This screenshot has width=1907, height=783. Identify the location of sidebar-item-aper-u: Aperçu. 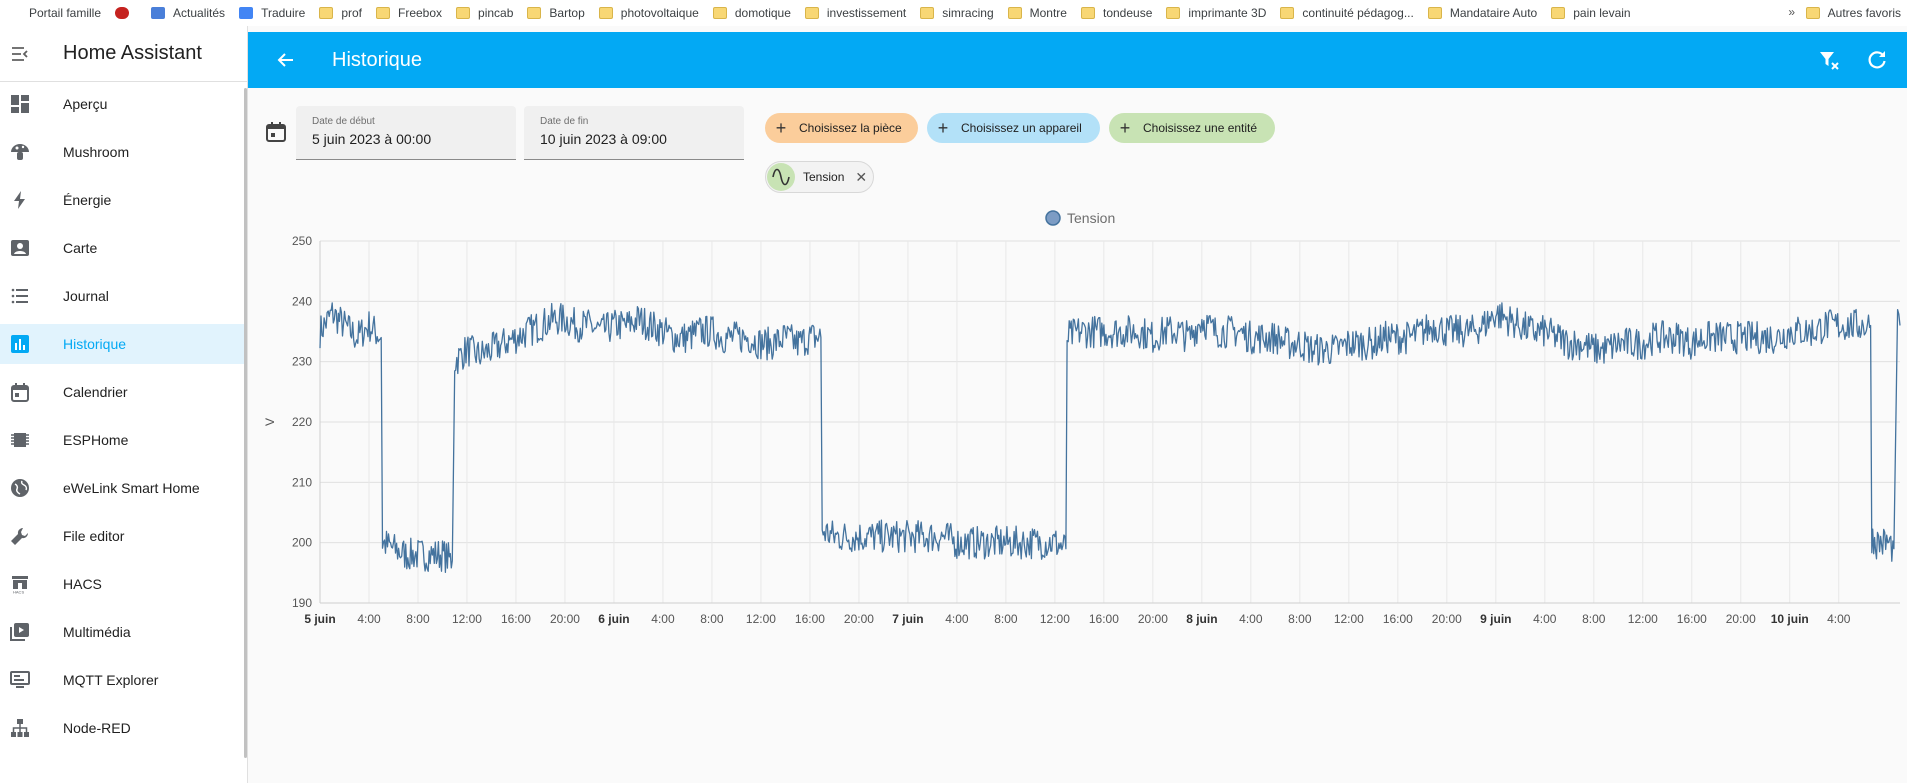
(123, 104).